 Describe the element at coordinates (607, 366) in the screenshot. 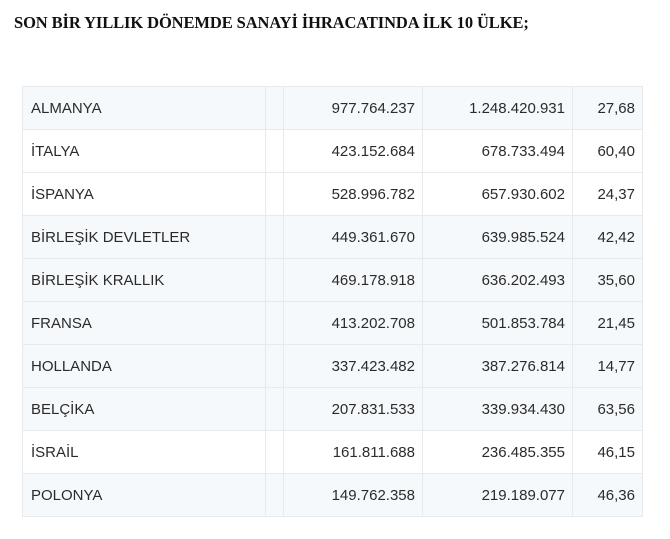

I see `change-pct-cell: 14,77` at that location.